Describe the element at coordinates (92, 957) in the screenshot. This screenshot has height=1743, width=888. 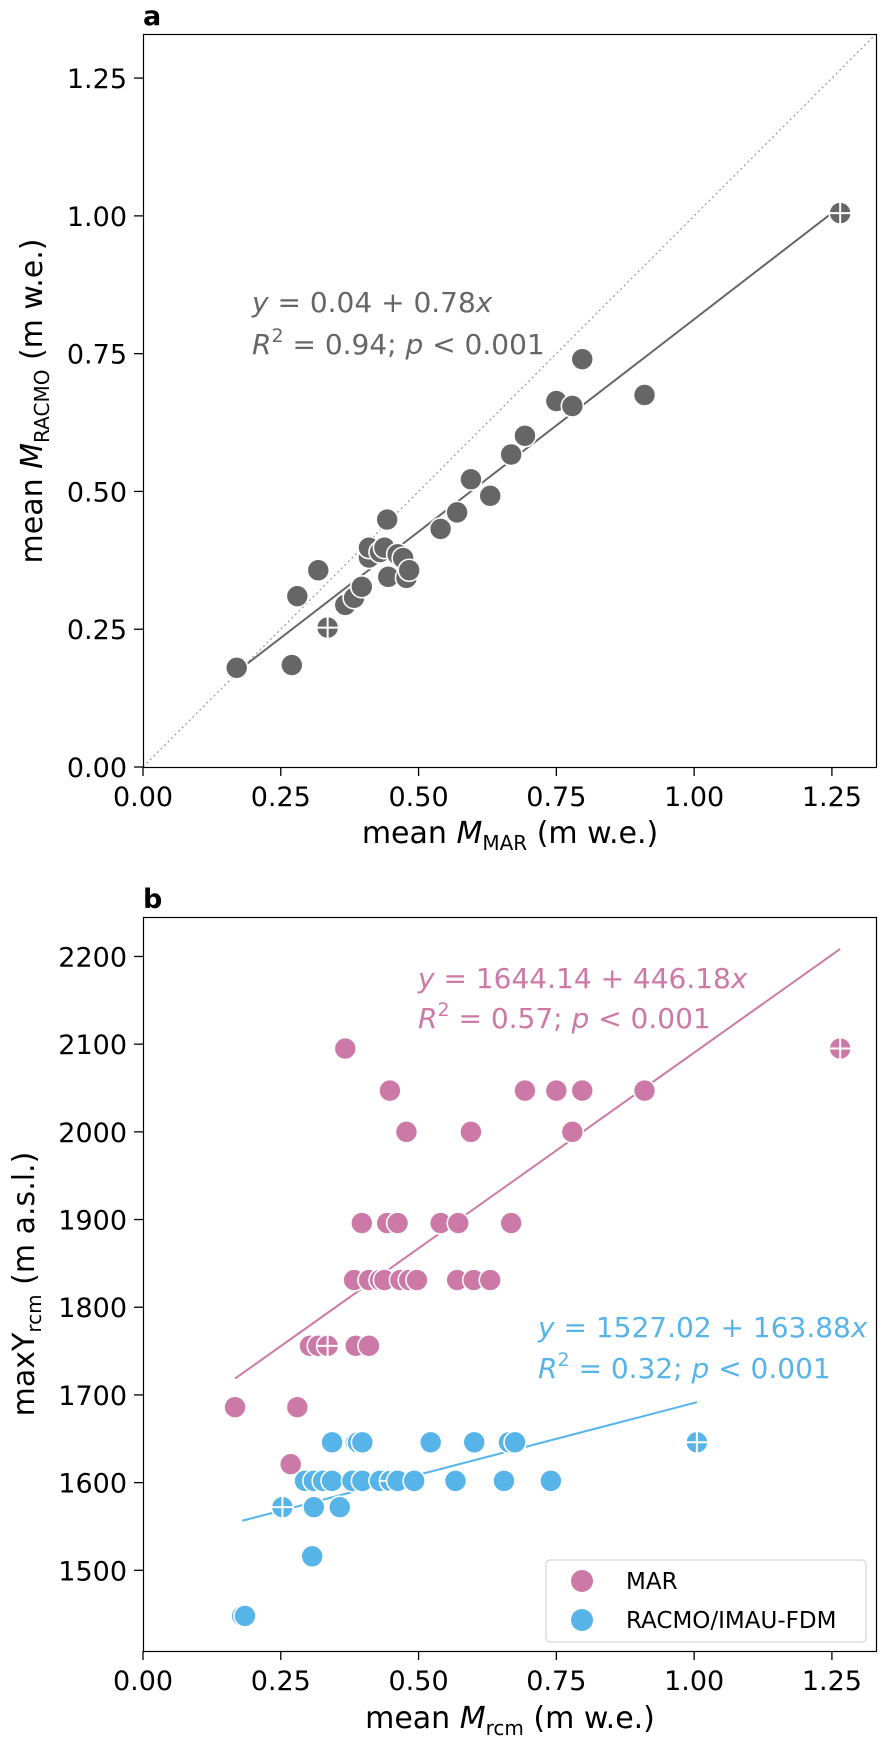
I see `b-y-tick-label: 2200` at that location.